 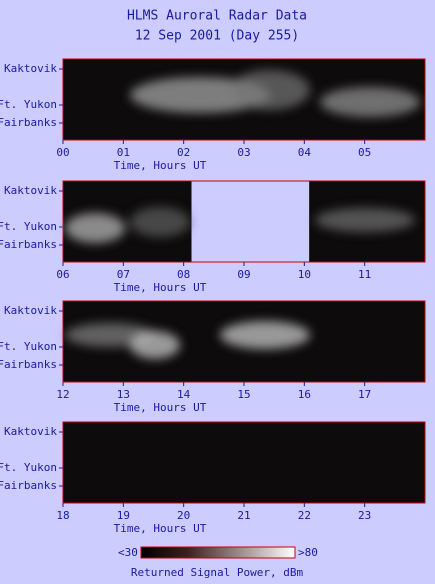 I want to click on x-tick-label: 09, so click(x=243, y=274).